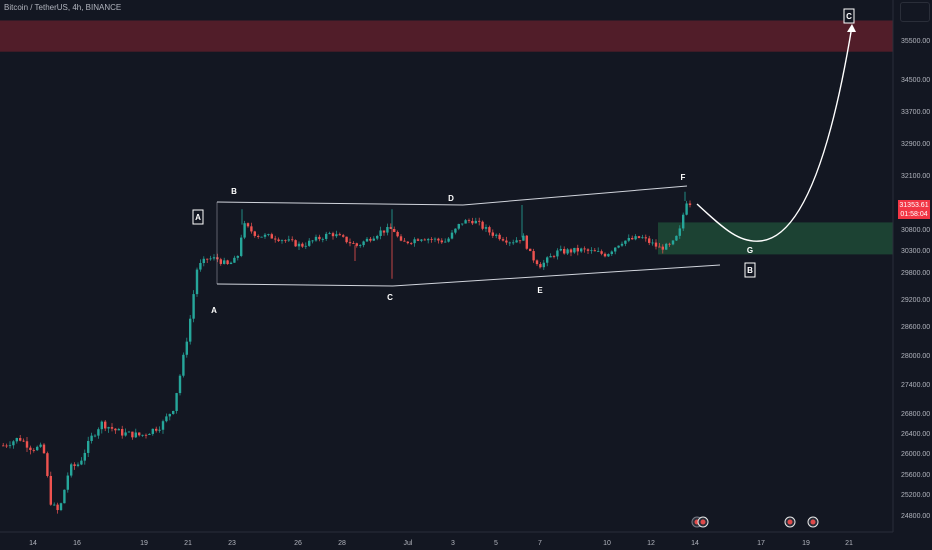 This screenshot has width=932, height=550. I want to click on y-tick-label: 30300.00, so click(915, 251).